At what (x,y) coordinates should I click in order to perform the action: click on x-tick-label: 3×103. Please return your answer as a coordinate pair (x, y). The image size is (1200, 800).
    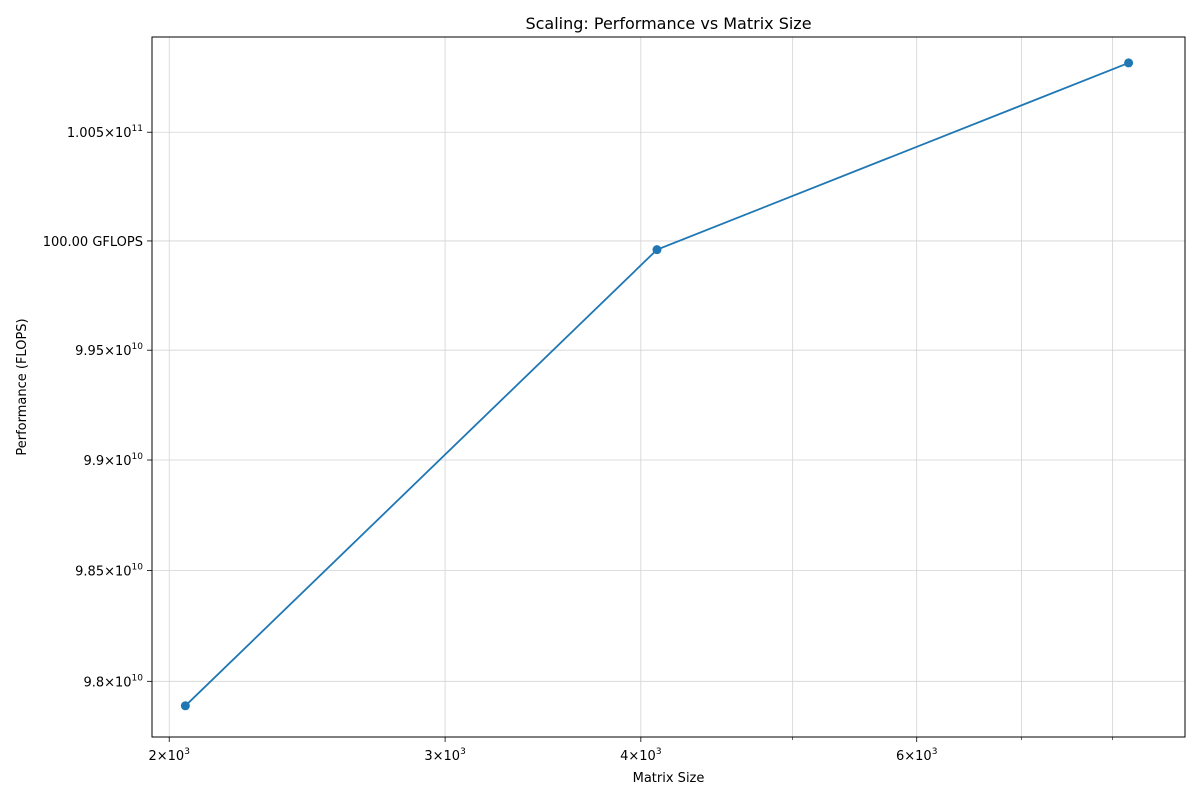
    Looking at the image, I should click on (444, 755).